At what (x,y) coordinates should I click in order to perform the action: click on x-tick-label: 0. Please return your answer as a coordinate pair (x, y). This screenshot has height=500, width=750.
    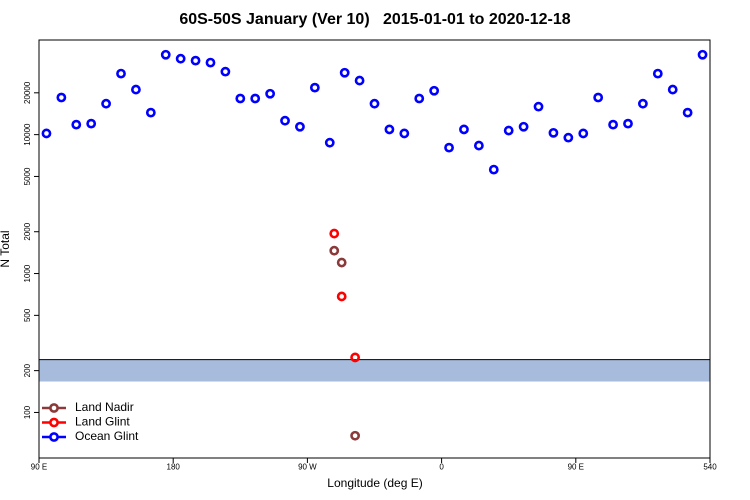
    Looking at the image, I should click on (441, 467).